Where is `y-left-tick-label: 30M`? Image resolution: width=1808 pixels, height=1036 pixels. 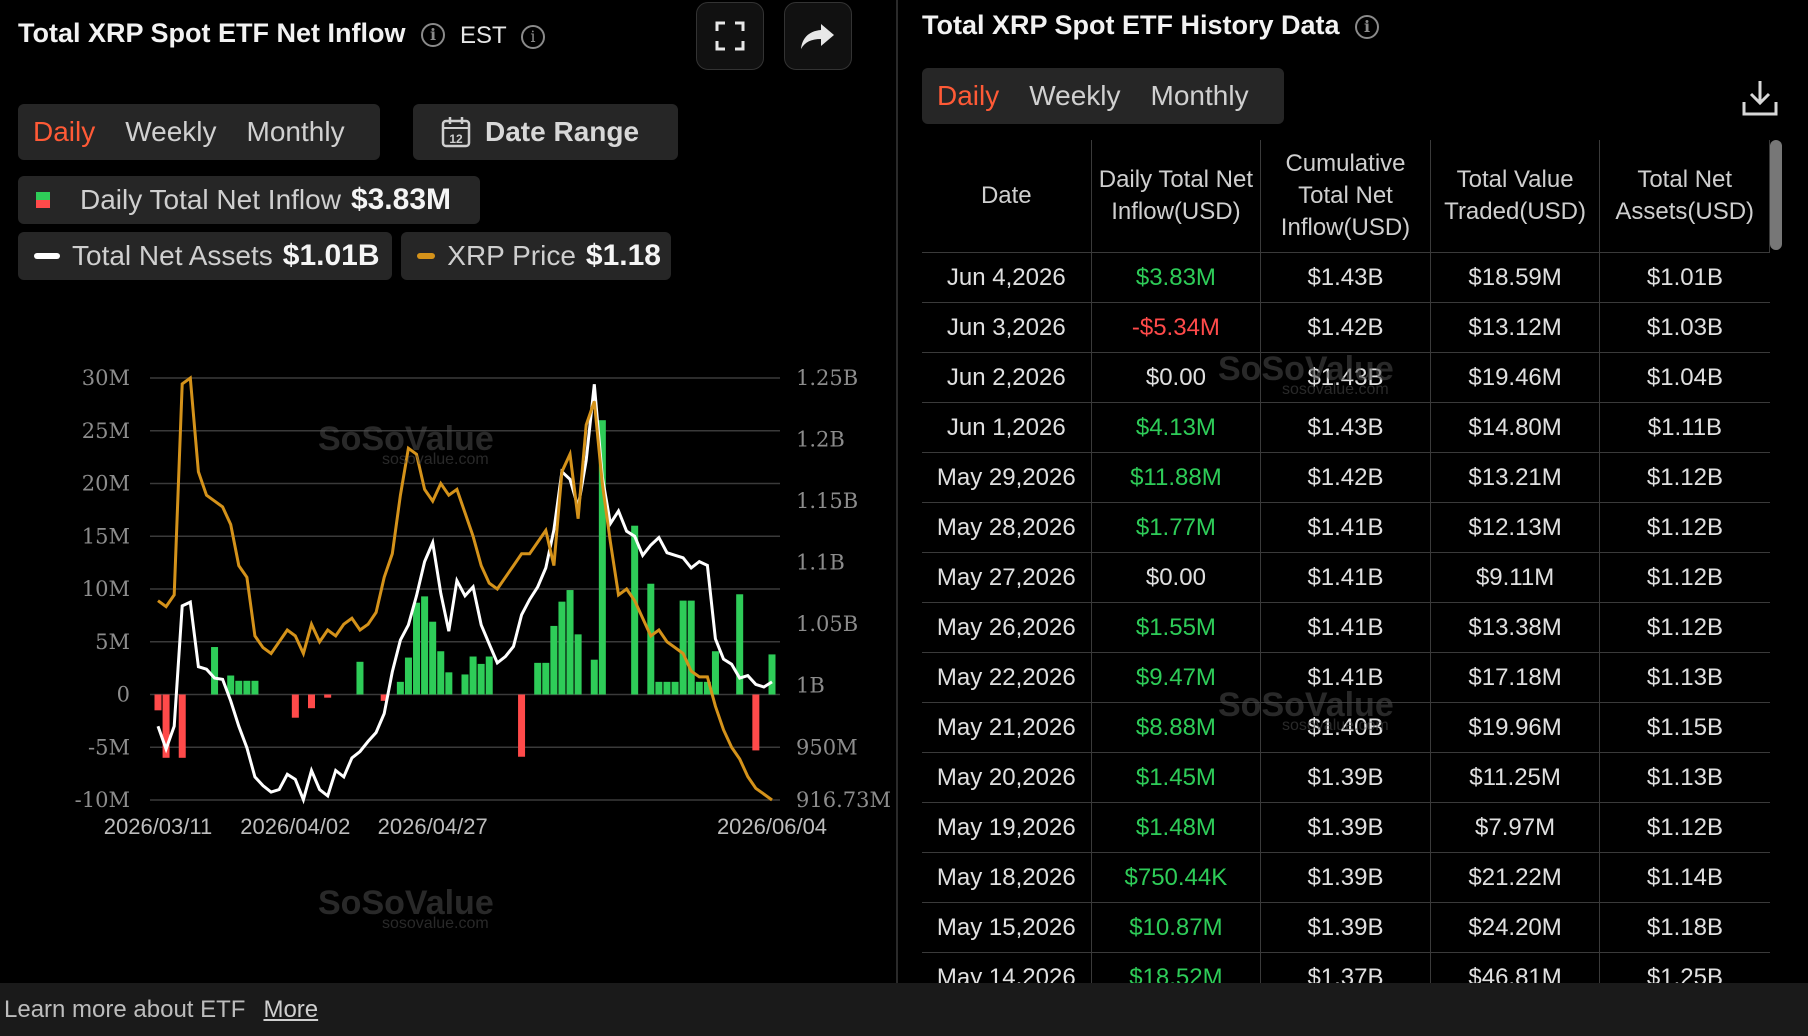 y-left-tick-label: 30M is located at coordinates (106, 378).